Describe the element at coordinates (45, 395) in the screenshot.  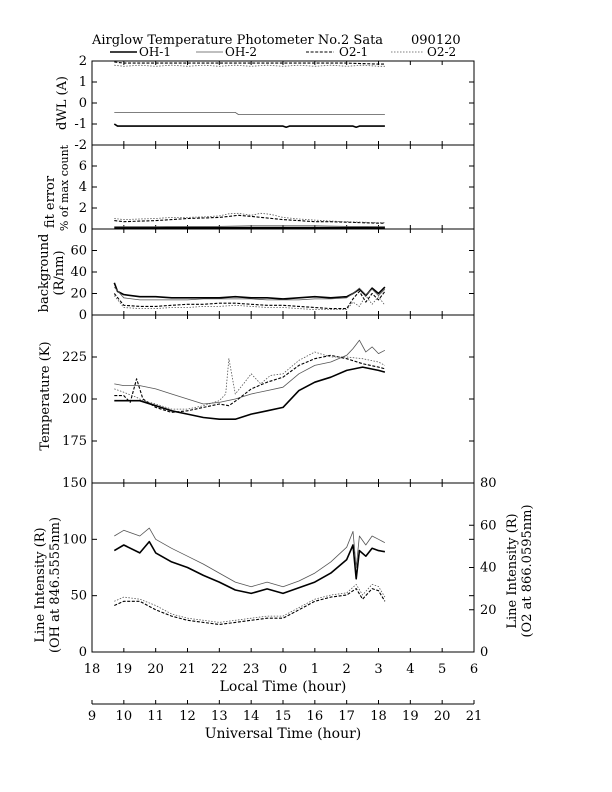
I see `ylabel-temperature: Temperature (K)` at that location.